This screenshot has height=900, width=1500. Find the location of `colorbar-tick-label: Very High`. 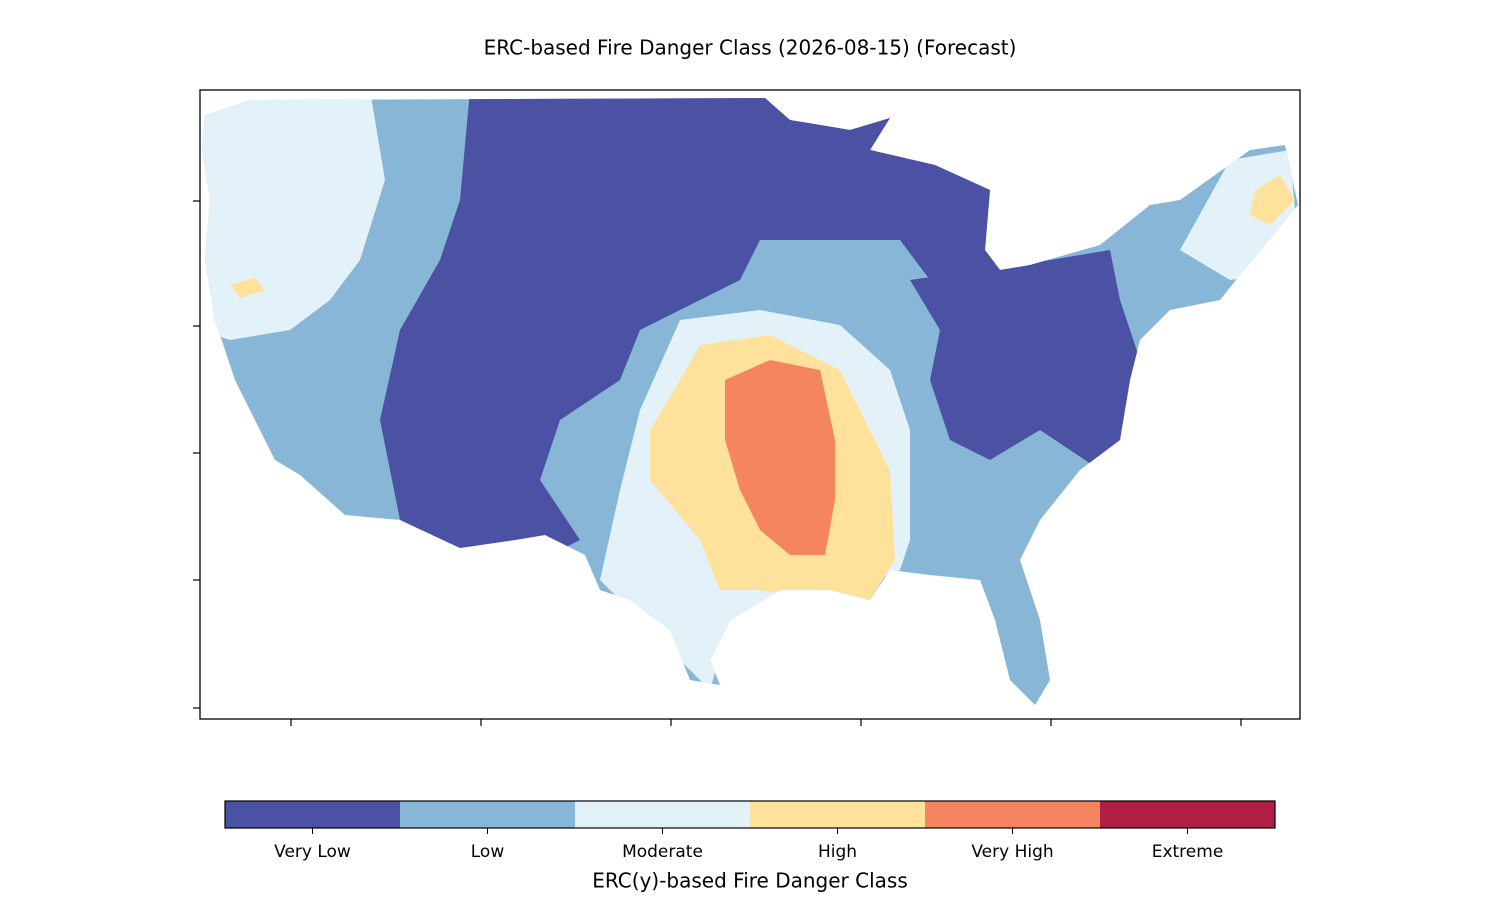

colorbar-tick-label: Very High is located at coordinates (1012, 852).